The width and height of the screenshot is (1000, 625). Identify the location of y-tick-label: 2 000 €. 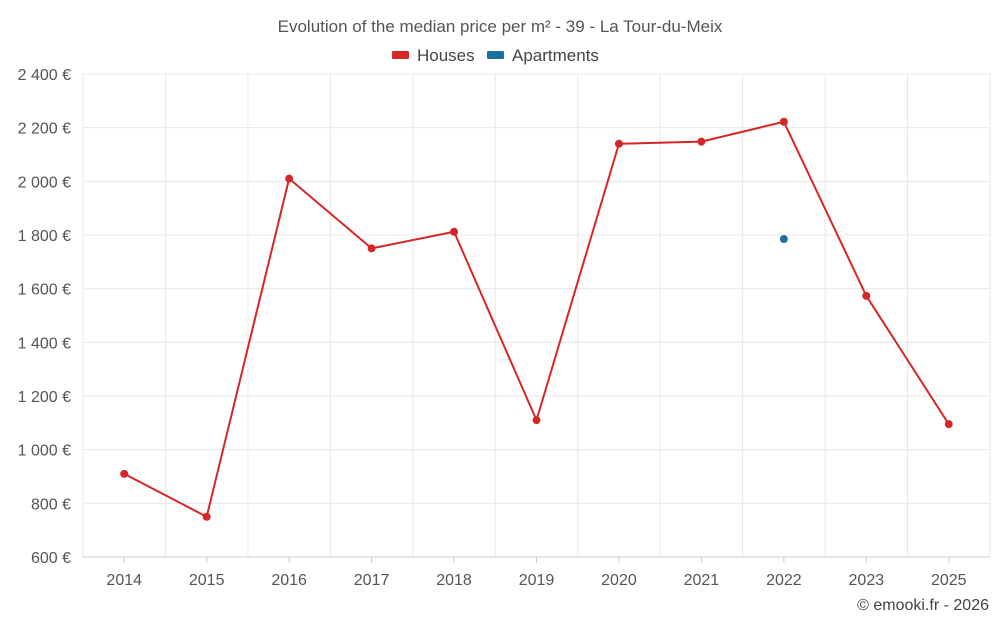
(44, 182).